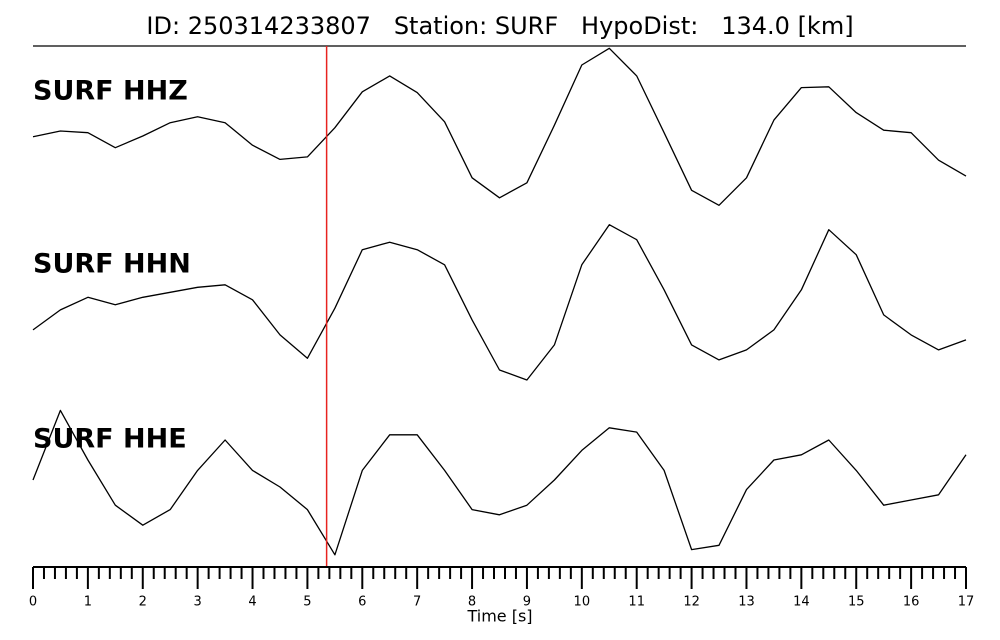 This screenshot has height=640, width=1000. What do you see at coordinates (198, 602) in the screenshot?
I see `x-tick-label: 3` at bounding box center [198, 602].